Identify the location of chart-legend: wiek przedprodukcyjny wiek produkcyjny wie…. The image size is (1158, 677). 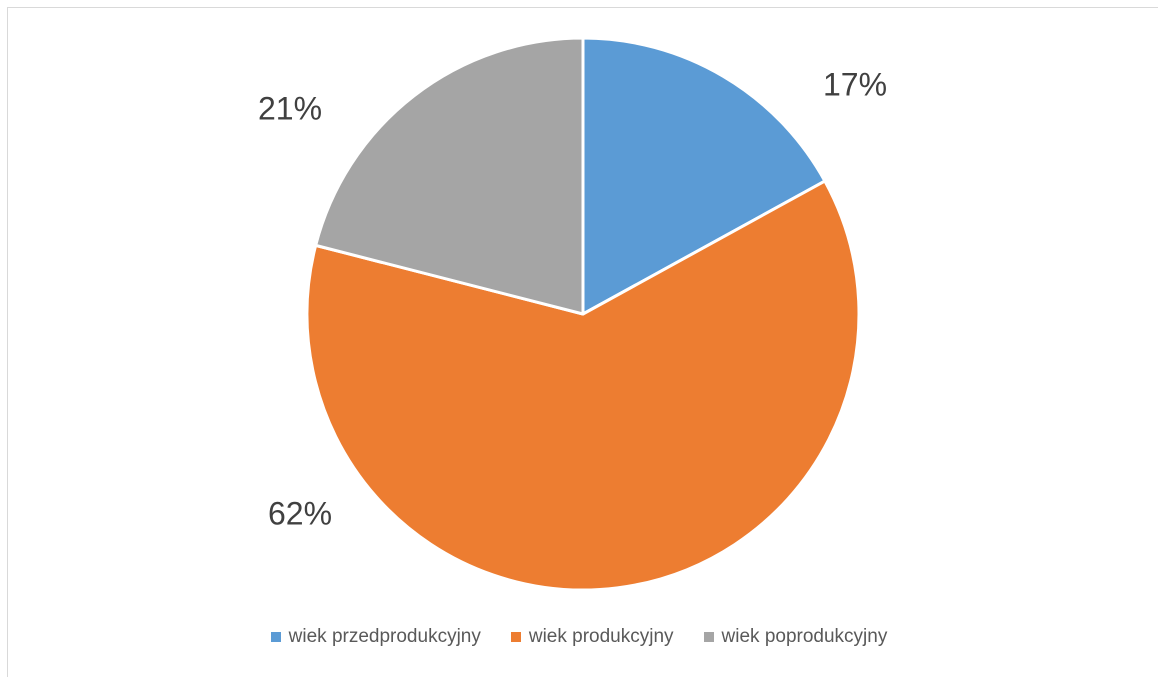
(579, 637).